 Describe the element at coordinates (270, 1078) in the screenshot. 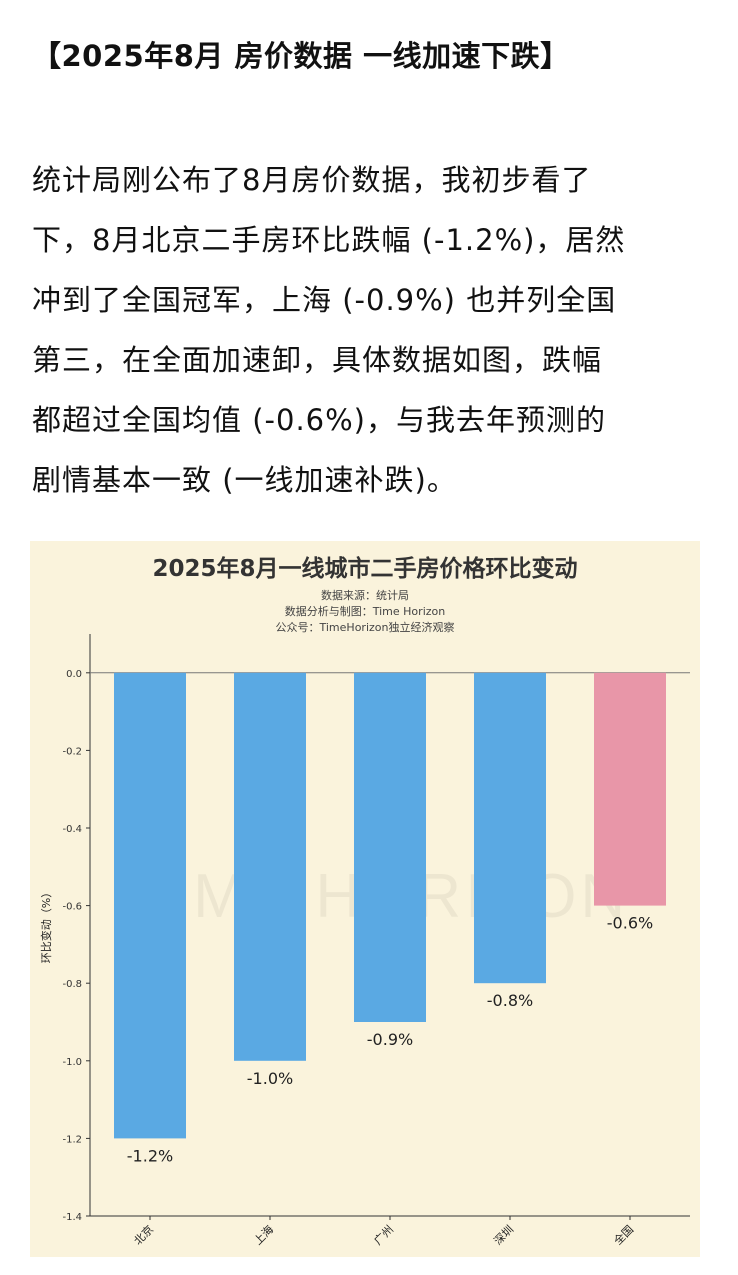

I see `data-label: -1.0%` at that location.